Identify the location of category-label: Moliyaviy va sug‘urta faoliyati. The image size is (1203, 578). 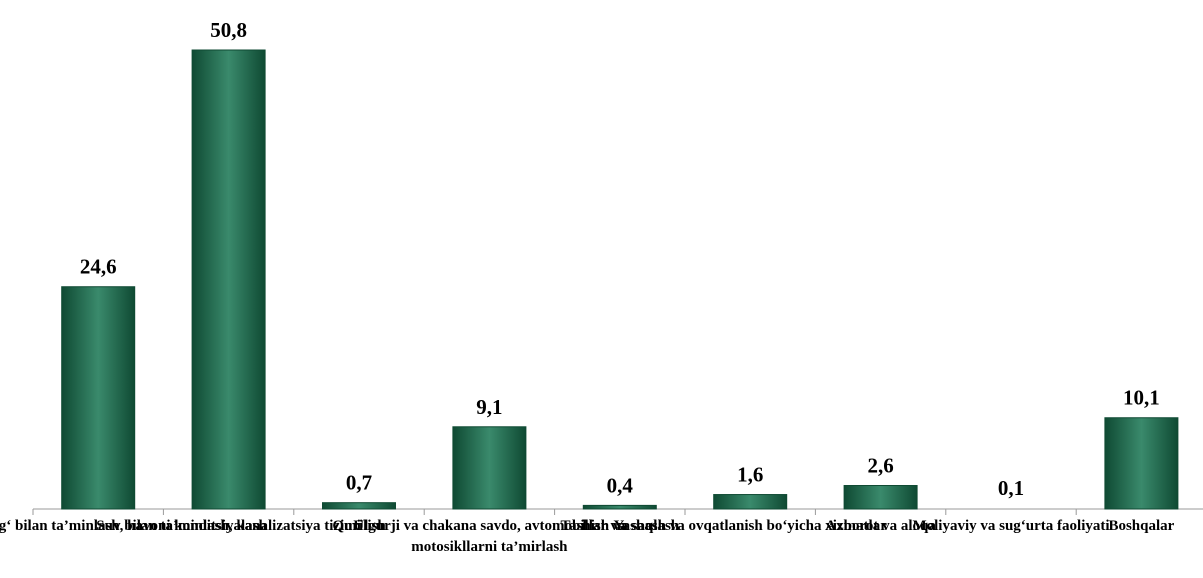
(1010, 526).